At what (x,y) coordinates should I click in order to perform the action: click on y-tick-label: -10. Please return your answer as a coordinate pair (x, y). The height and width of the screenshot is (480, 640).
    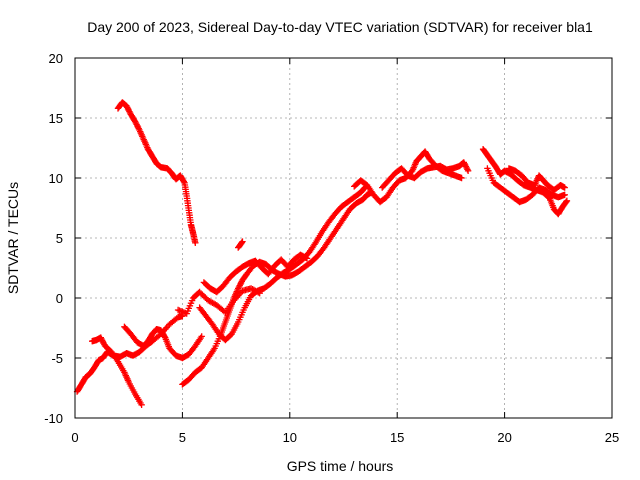
    Looking at the image, I should click on (53, 418).